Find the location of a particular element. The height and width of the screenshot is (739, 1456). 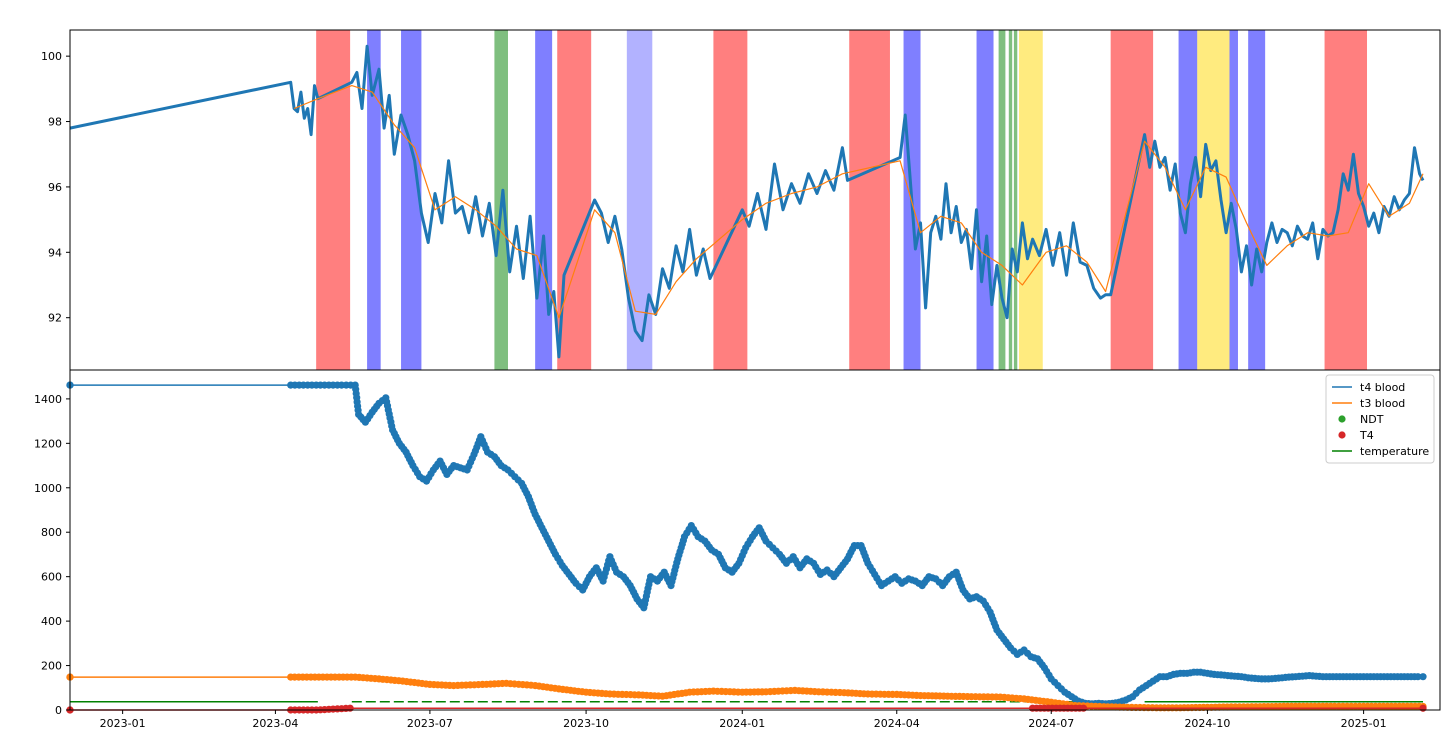

y-tick-label: 800 is located at coordinates (51, 532).